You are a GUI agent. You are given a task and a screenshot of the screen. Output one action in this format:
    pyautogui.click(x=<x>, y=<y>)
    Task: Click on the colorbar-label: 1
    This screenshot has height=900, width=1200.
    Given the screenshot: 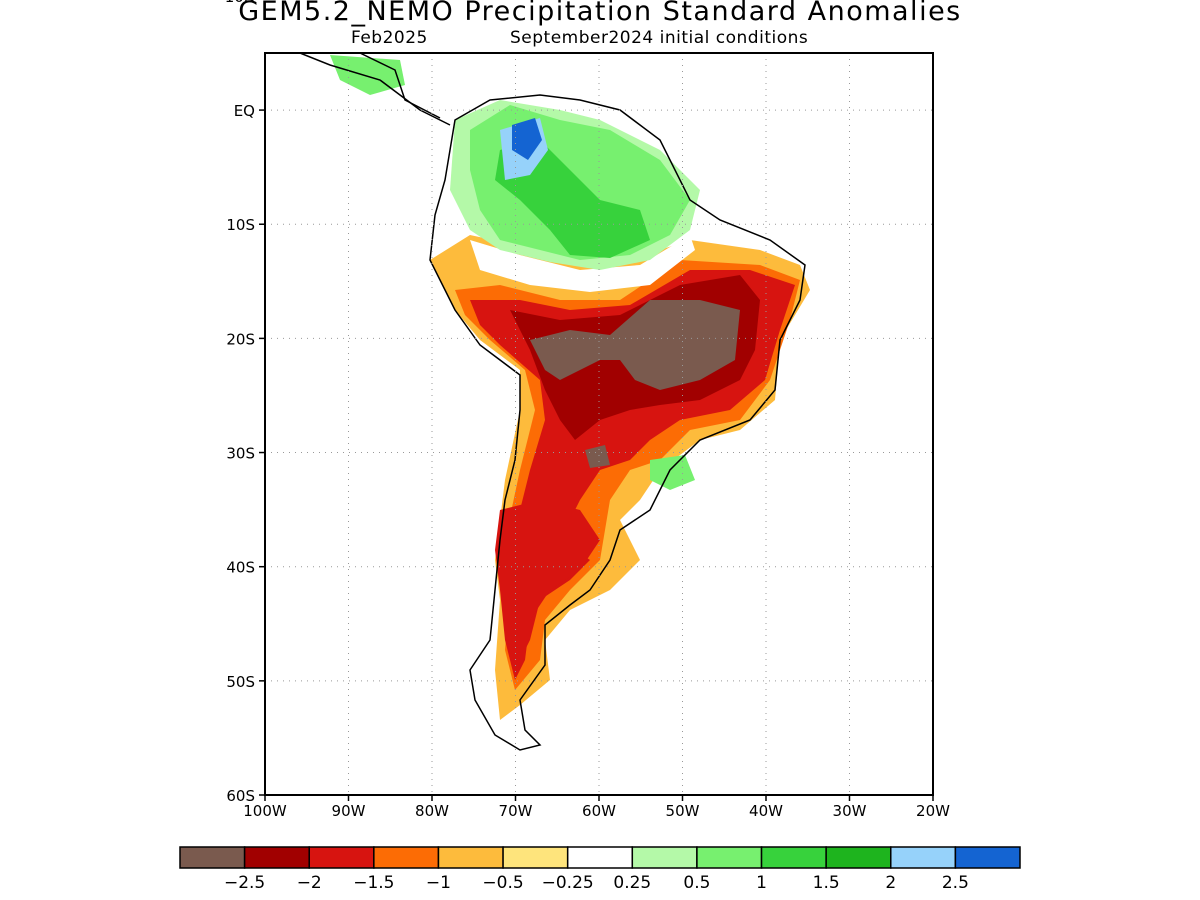 What is the action you would take?
    pyautogui.click(x=761, y=883)
    